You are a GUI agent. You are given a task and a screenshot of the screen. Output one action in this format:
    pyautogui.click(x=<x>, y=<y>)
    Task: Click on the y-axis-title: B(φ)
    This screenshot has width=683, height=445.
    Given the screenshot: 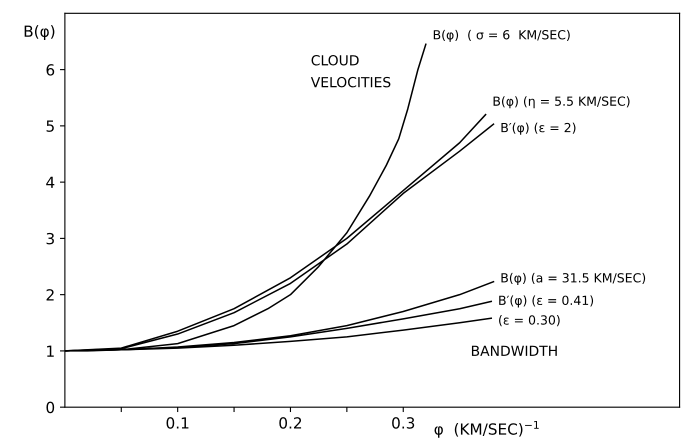 What is the action you would take?
    pyautogui.click(x=39, y=32)
    